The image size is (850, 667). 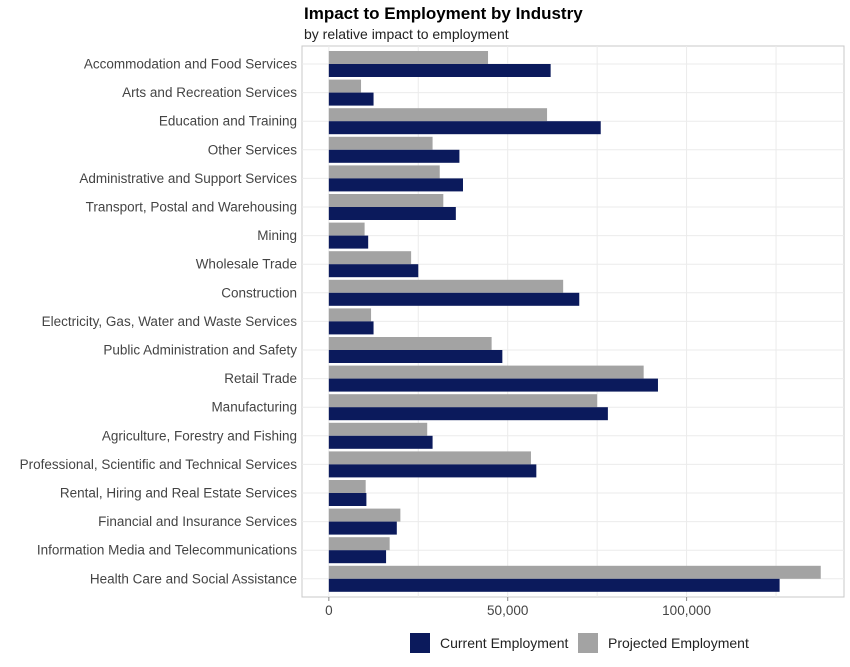 I want to click on legend-current-employment: Current Employment, so click(x=489, y=643).